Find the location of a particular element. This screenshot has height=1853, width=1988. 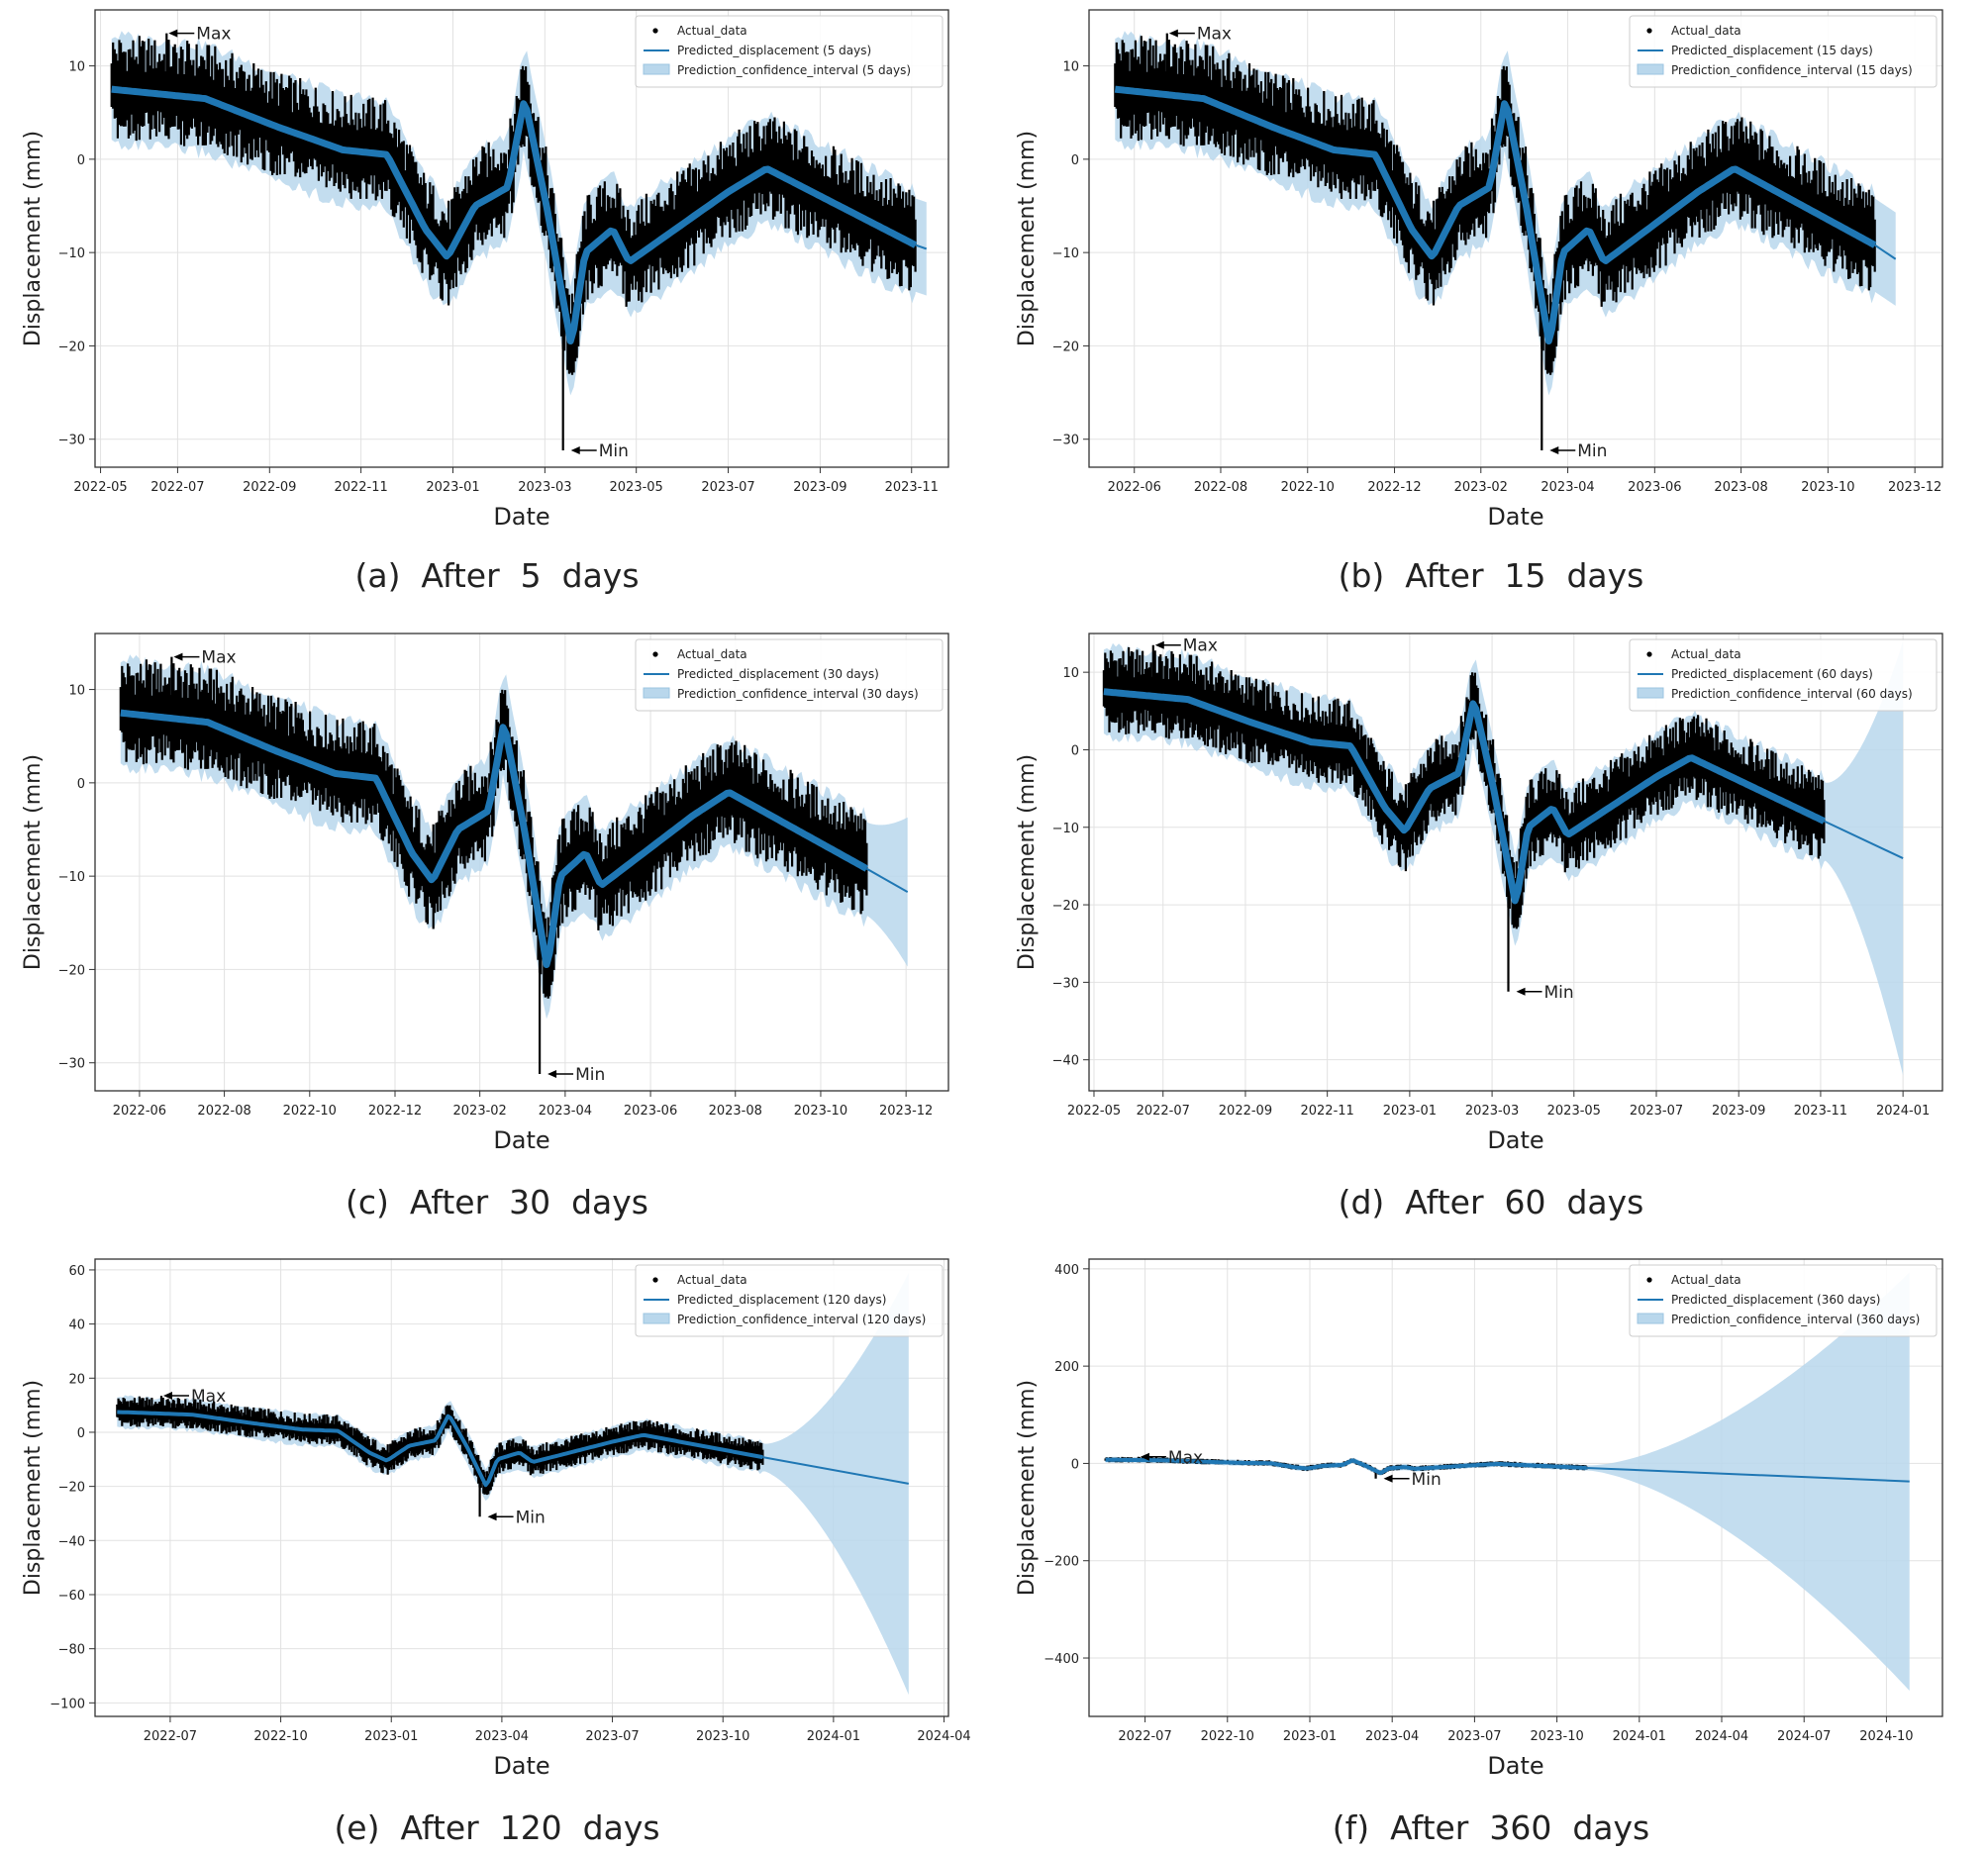

actual-data-series is located at coordinates (1495, 242).